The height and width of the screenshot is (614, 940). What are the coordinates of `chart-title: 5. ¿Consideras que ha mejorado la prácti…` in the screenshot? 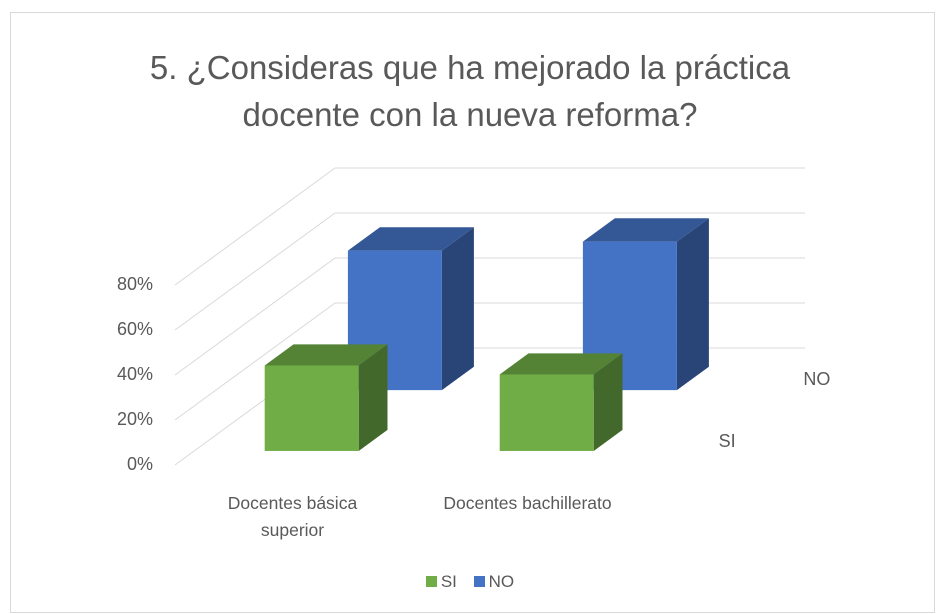 It's located at (470, 91).